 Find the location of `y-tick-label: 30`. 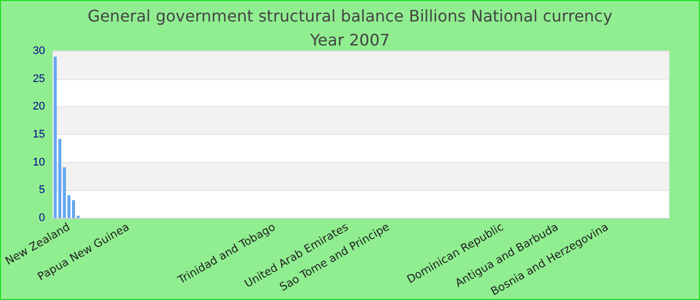

y-tick-label: 30 is located at coordinates (38, 51).